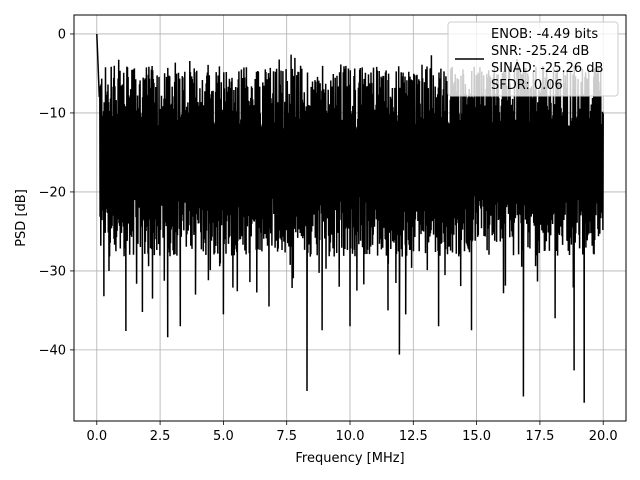 This screenshot has height=480, width=640. I want to click on x-axis: 0.0 2.5 5.0 7.5 10.0 12.5 15.0 17.5 20.0, so click(352, 432).